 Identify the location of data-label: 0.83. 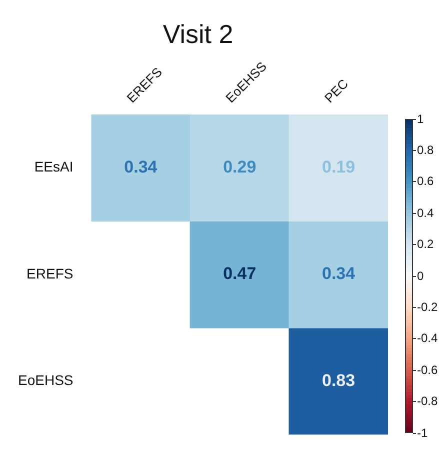
(339, 380).